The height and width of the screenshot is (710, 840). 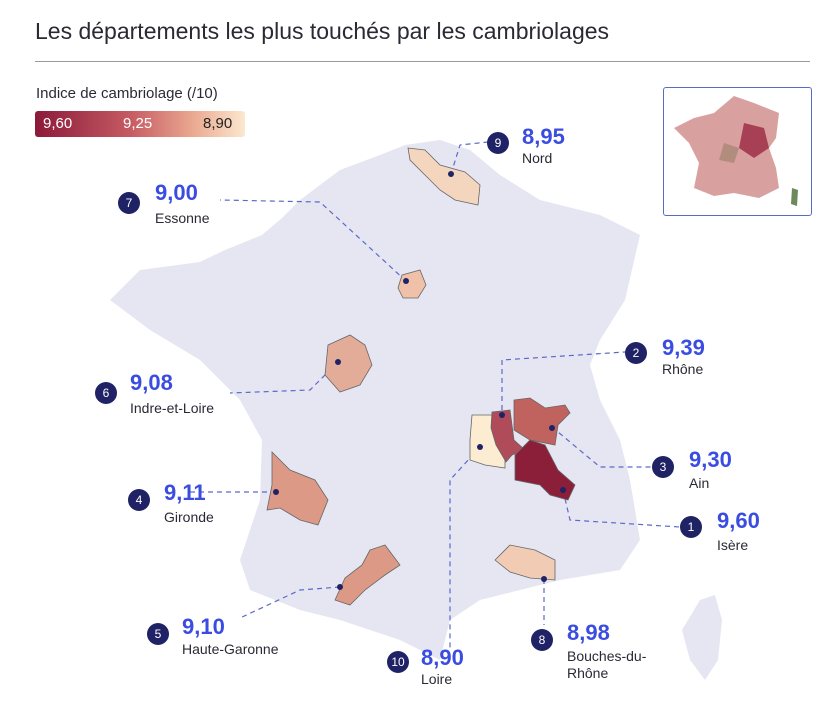 I want to click on rank-badge: 4, so click(x=139, y=500).